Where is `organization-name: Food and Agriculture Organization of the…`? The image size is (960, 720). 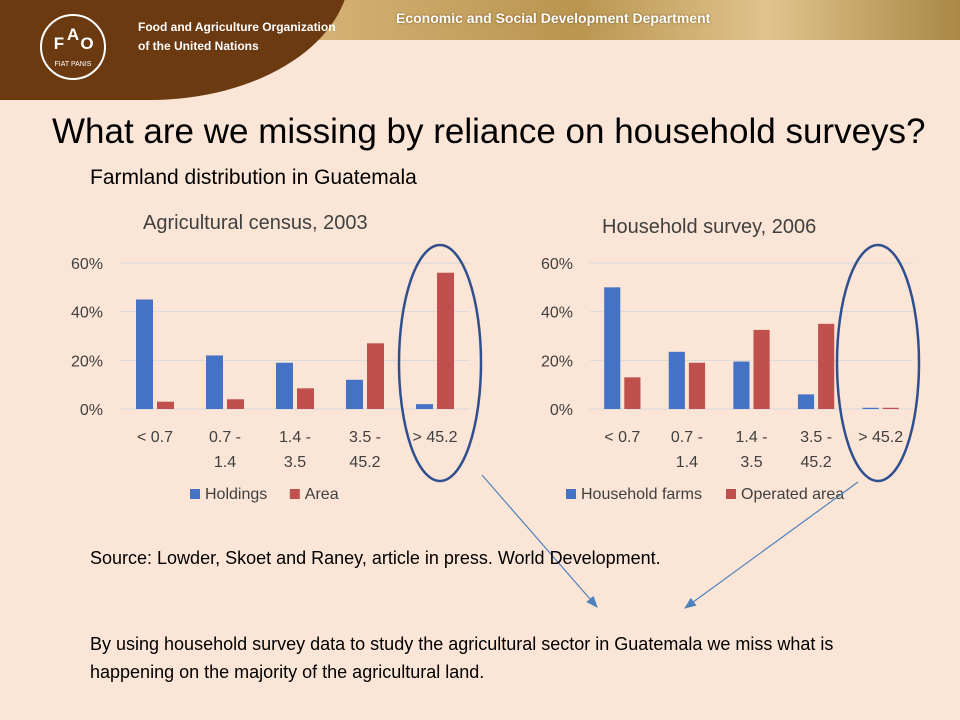
organization-name: Food and Agriculture Organization of the… is located at coordinates (237, 36).